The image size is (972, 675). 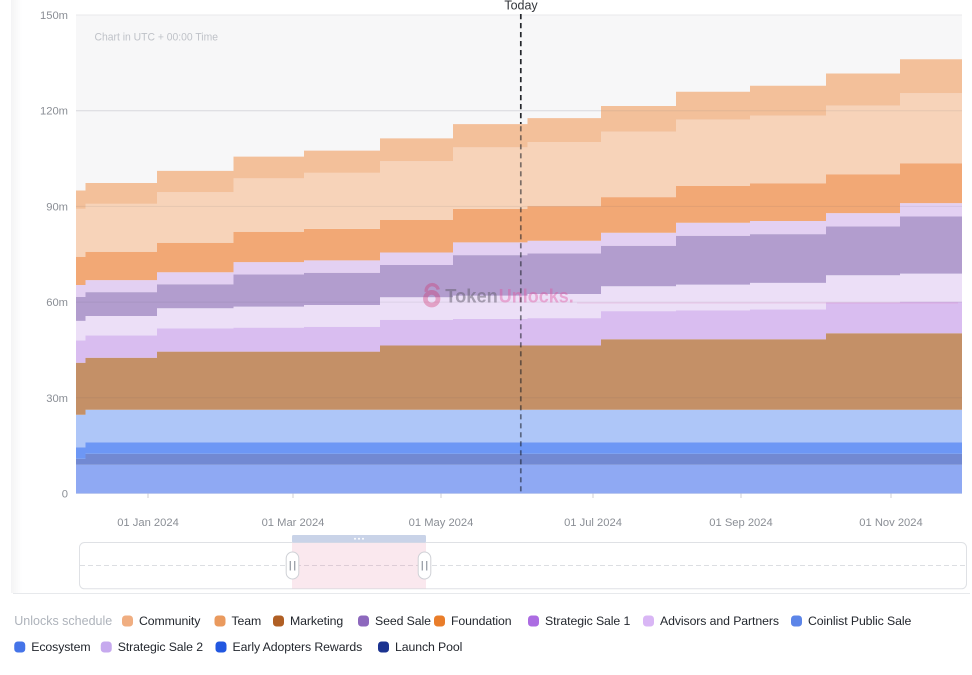 I want to click on svg-text: Seed Sale, so click(x=403, y=621).